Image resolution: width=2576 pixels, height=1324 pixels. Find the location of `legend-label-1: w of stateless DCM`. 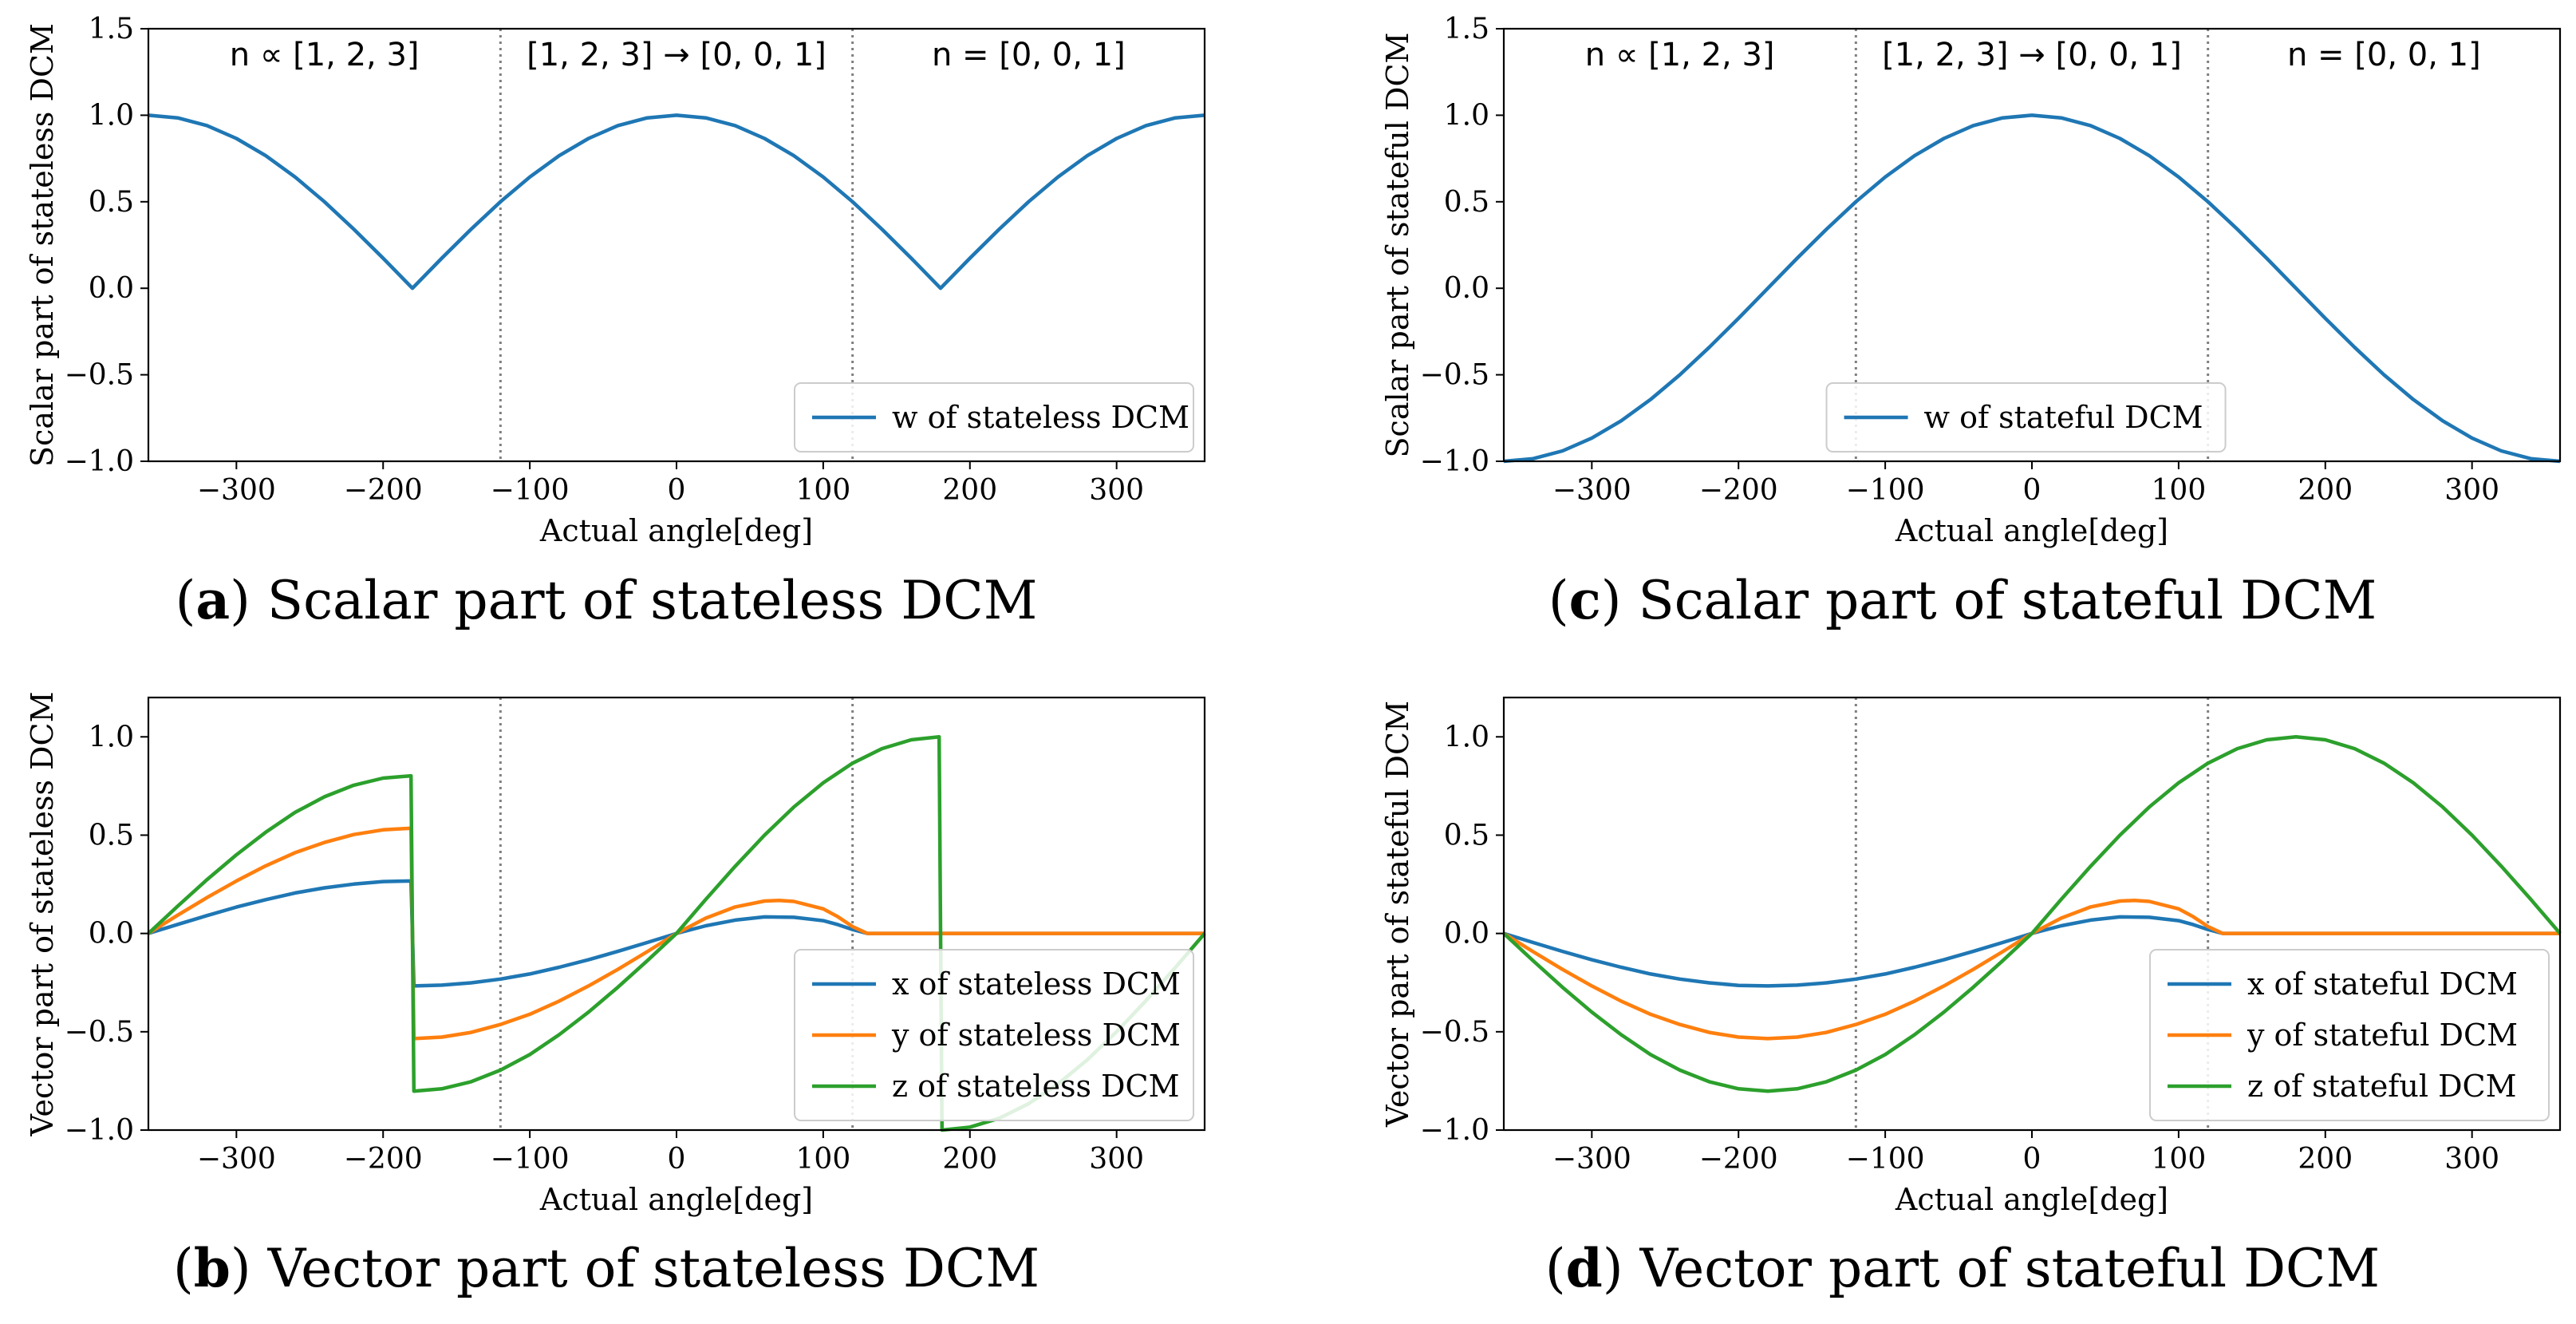

legend-label-1: w of stateless DCM is located at coordinates (1041, 417).